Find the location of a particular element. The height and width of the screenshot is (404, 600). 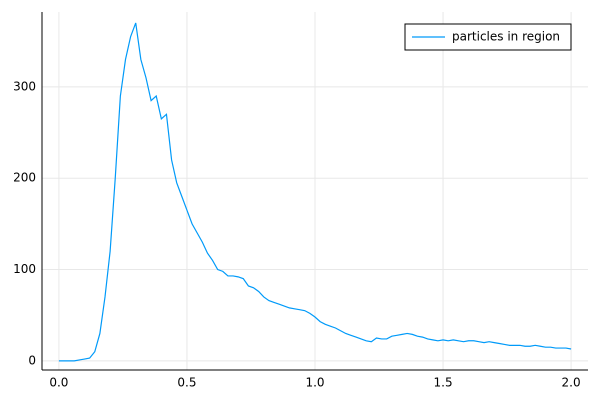

x-tick-label: 2.0 is located at coordinates (571, 383).